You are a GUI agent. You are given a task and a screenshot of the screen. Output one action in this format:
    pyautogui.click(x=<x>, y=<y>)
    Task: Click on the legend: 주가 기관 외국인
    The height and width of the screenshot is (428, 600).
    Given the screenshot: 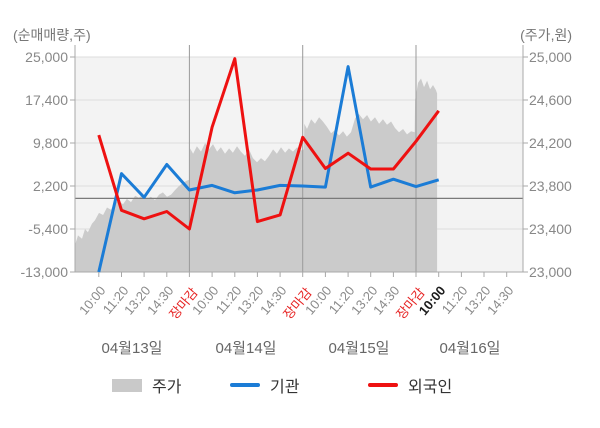 What is the action you would take?
    pyautogui.click(x=300, y=385)
    